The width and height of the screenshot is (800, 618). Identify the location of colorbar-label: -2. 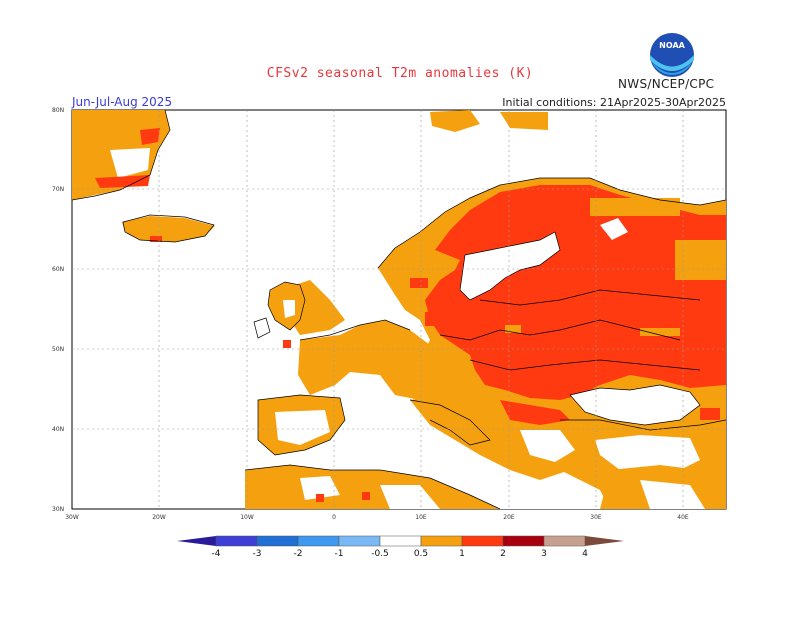
(298, 554).